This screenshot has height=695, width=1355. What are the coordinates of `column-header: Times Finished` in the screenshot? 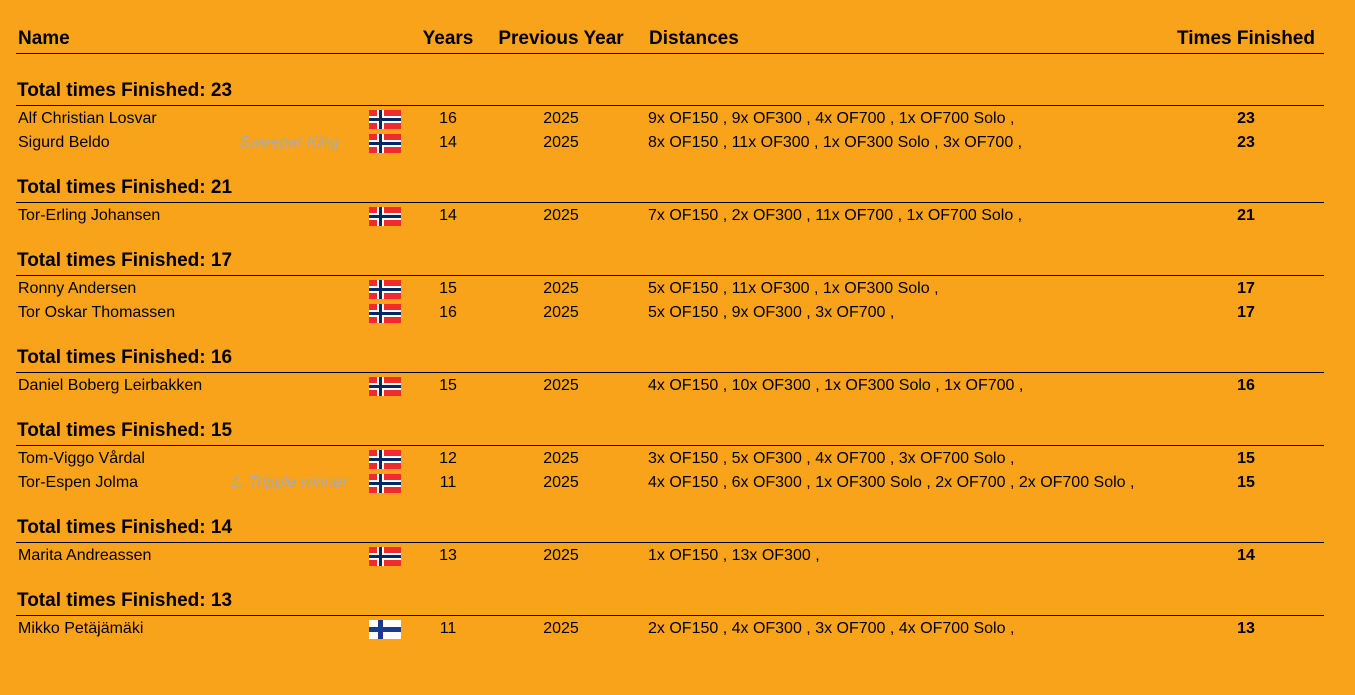 It's located at (1246, 38).